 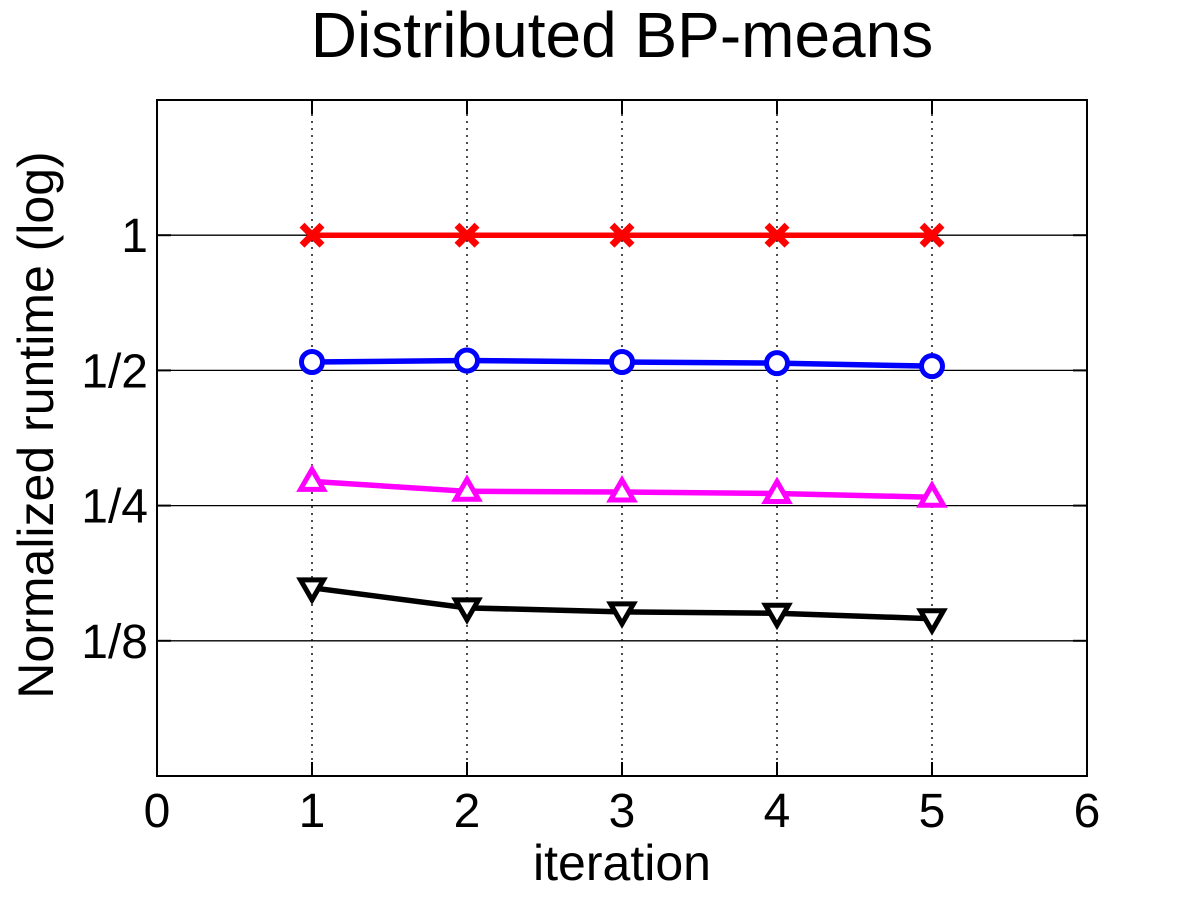 I want to click on x-tick-label-1: 1, so click(x=312, y=811).